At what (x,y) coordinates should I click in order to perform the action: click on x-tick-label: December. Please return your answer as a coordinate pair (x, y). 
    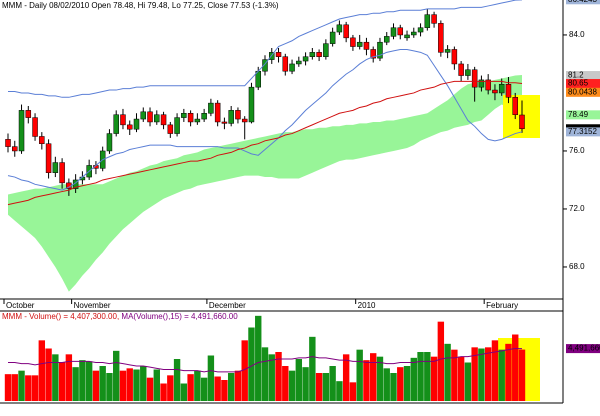
    Looking at the image, I should click on (227, 305).